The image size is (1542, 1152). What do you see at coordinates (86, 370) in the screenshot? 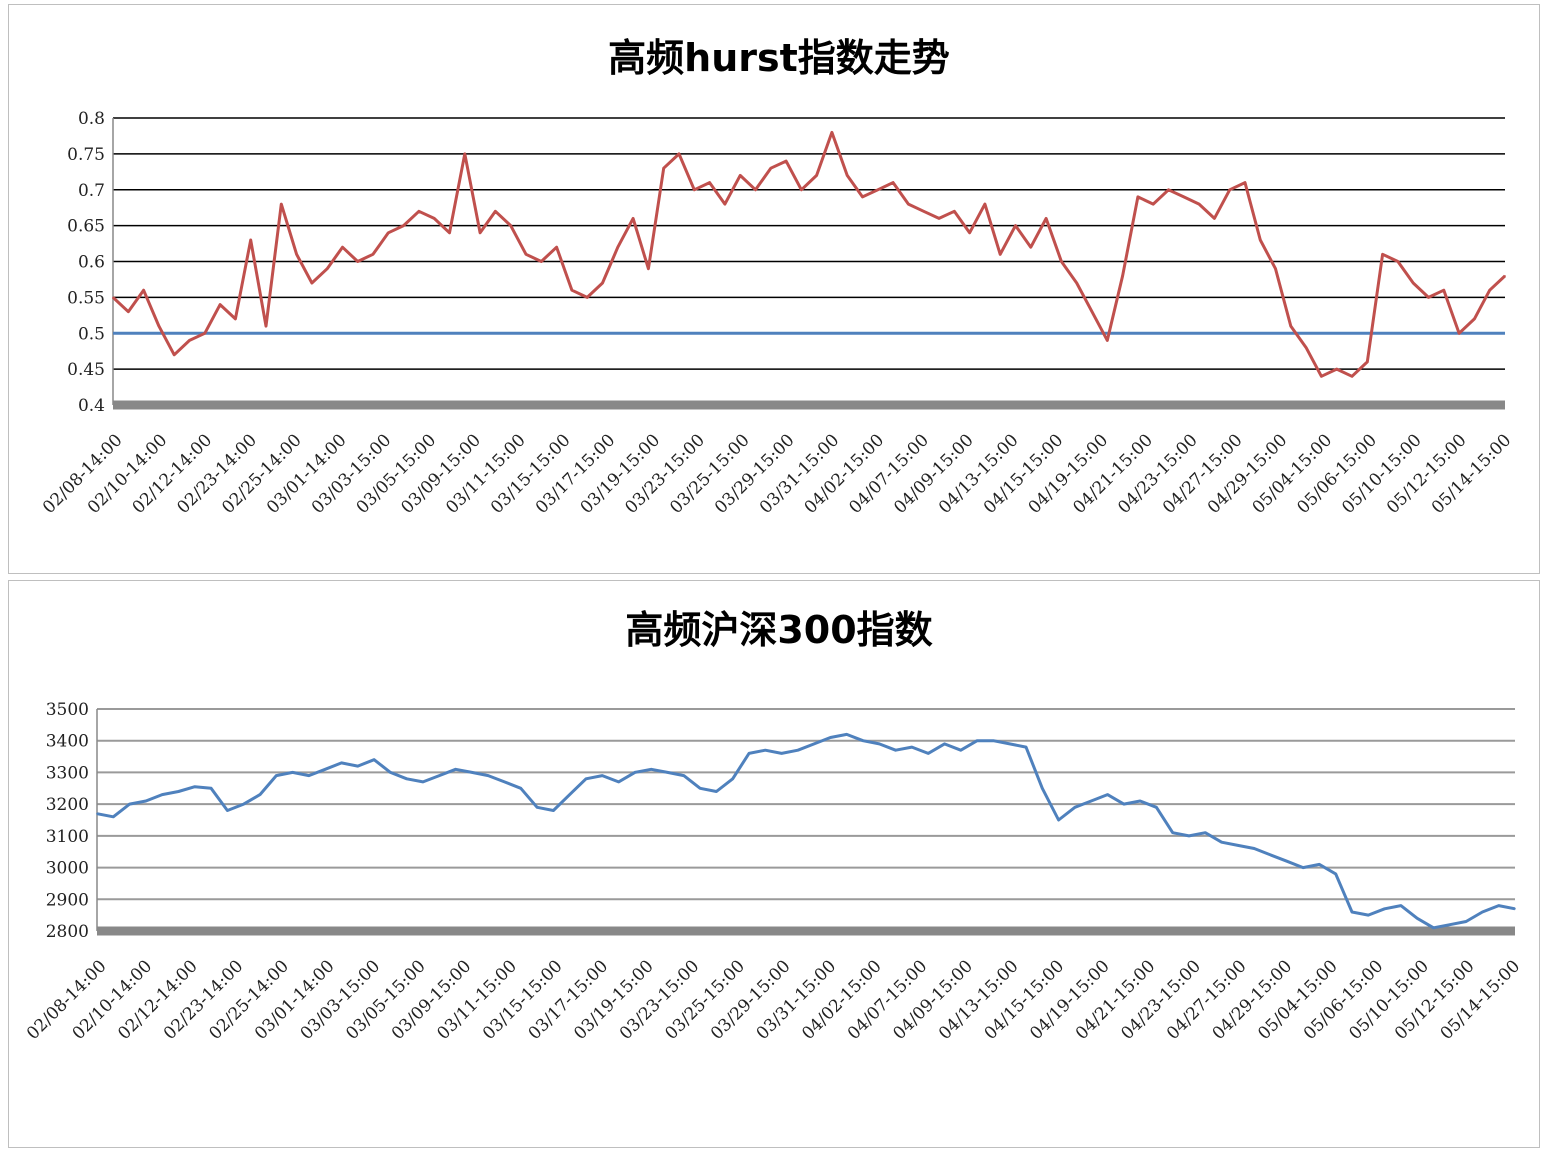
I see `y-tick-label: 0.45` at bounding box center [86, 370].